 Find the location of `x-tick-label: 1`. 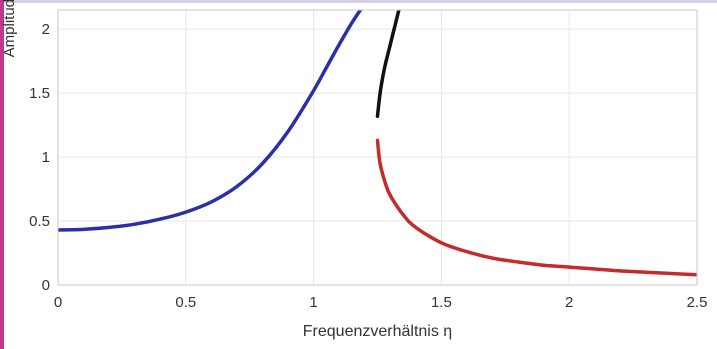

x-tick-label: 1 is located at coordinates (313, 302).